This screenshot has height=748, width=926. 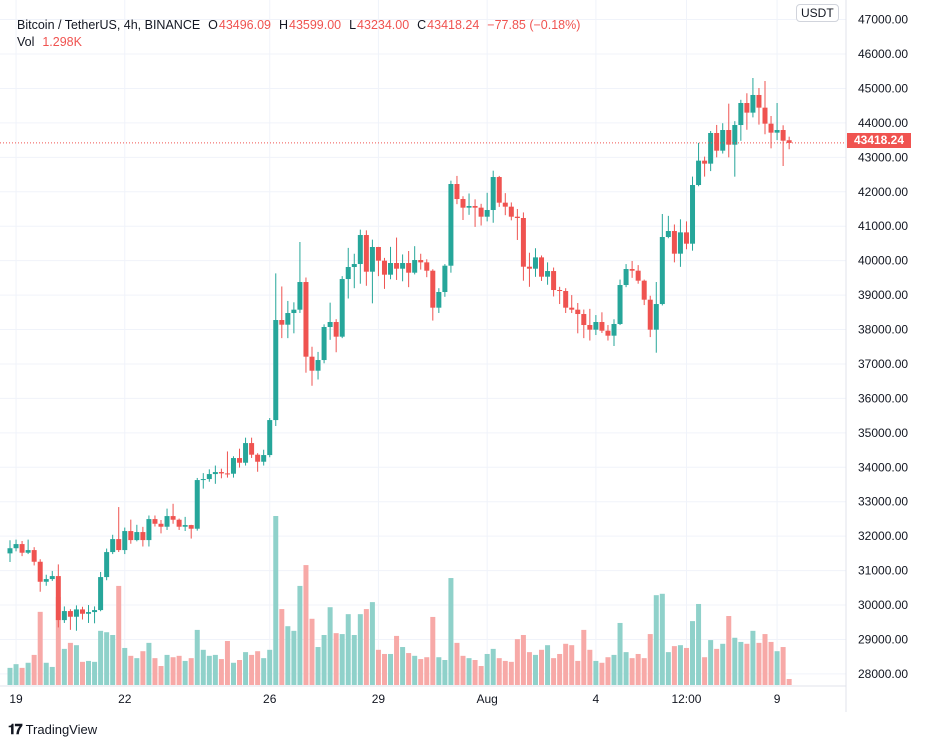 I want to click on y-tick-label: 40000.00, so click(x=883, y=261).